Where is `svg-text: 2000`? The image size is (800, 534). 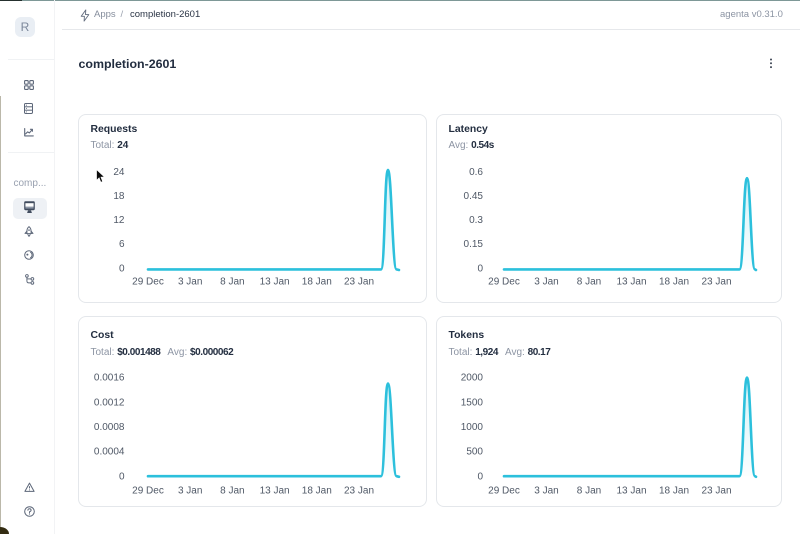
svg-text: 2000 is located at coordinates (472, 377).